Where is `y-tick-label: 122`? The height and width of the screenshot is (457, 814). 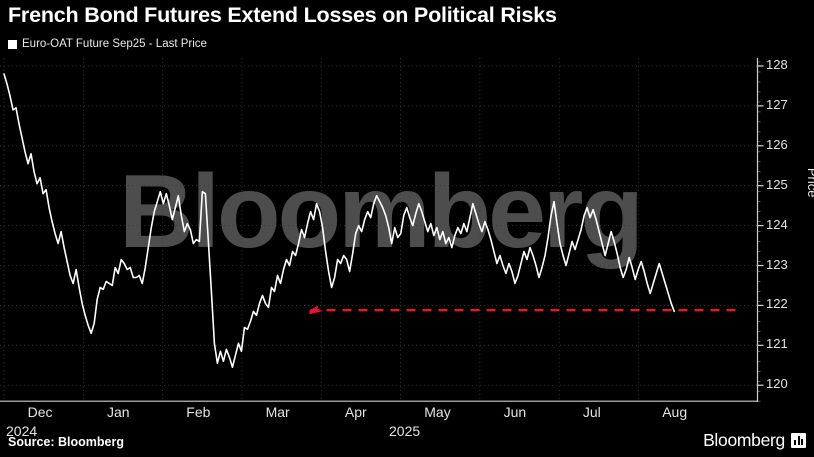
y-tick-label: 122 is located at coordinates (777, 304).